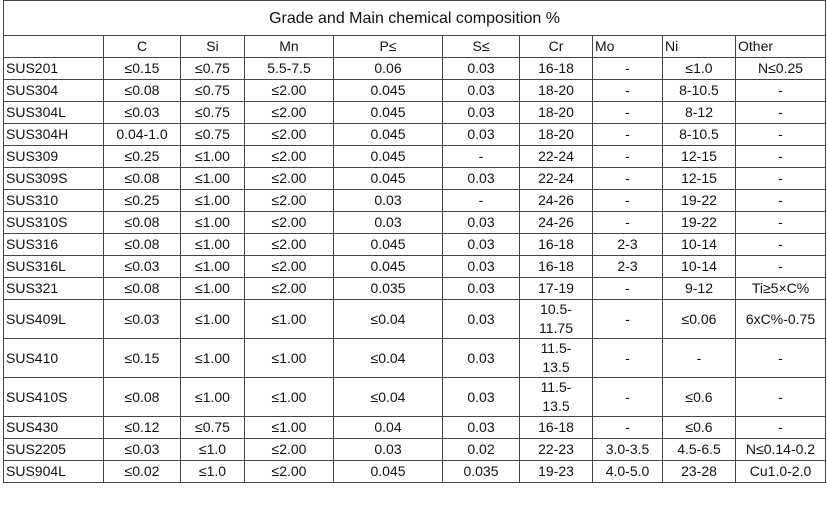  Describe the element at coordinates (780, 449) in the screenshot. I see `value-cell: N≤0.14-0.2` at that location.